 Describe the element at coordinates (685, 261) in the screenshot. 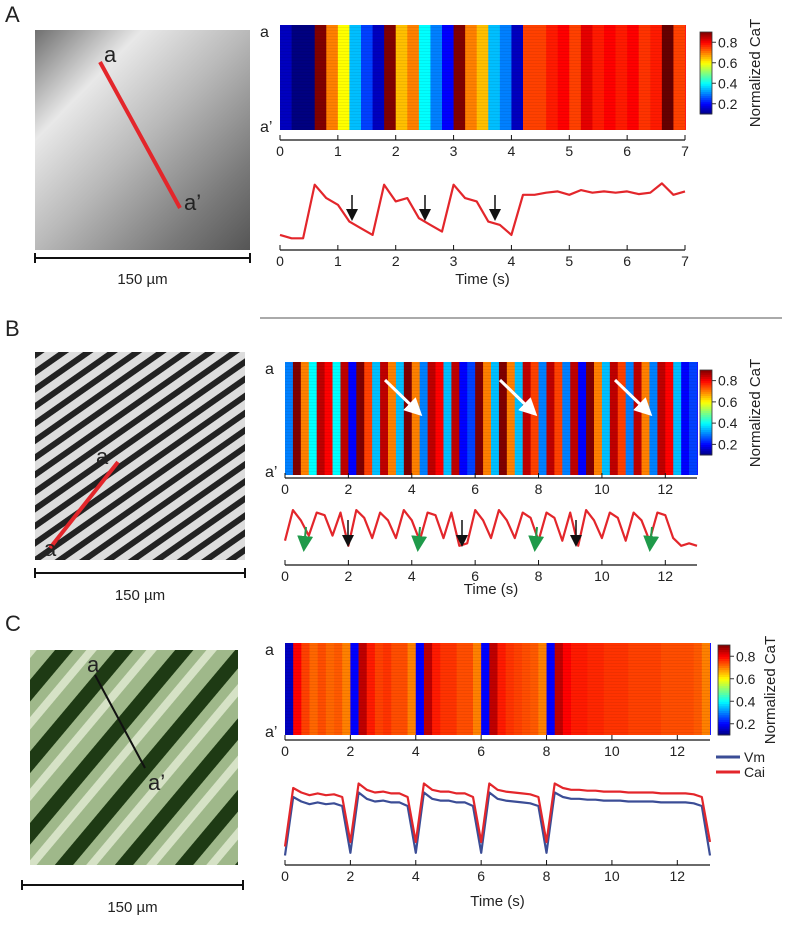

I see `x-tick-label: 7` at that location.